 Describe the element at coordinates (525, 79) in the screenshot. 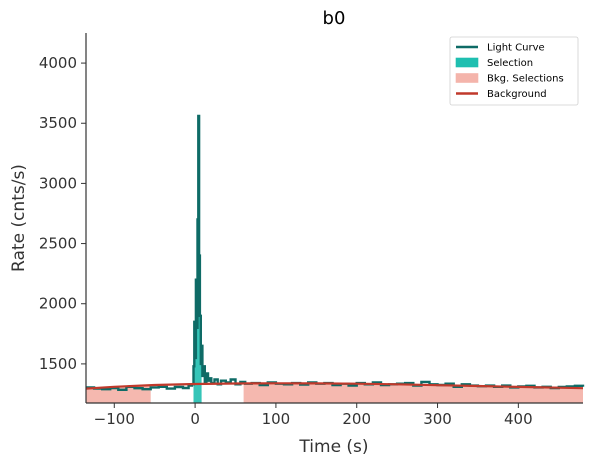

I see `legend-label: Bkg. Selections` at that location.